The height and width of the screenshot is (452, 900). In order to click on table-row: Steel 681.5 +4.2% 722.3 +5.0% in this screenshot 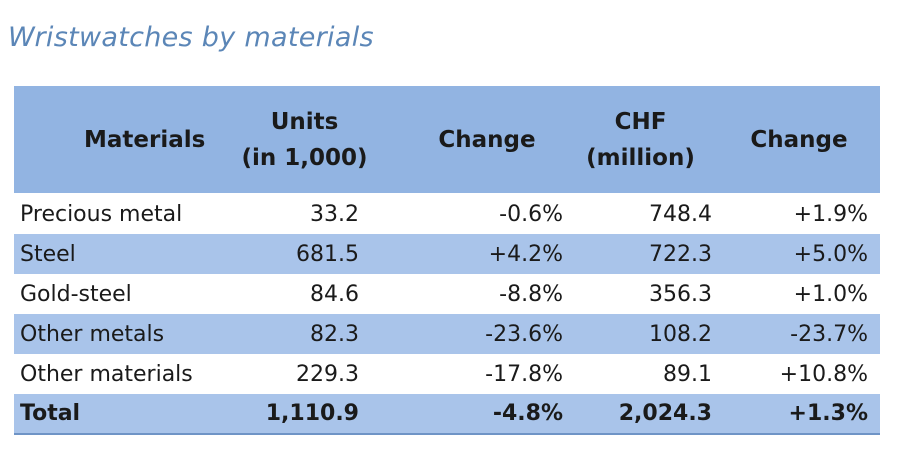, I will do `click(447, 254)`.